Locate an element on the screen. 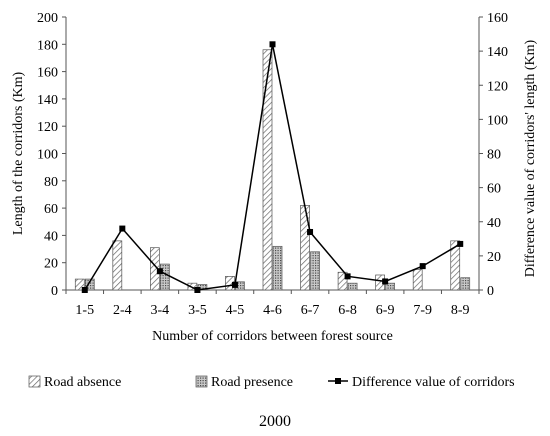 The height and width of the screenshot is (436, 550). x-tick-label: 2-4 is located at coordinates (122, 310).